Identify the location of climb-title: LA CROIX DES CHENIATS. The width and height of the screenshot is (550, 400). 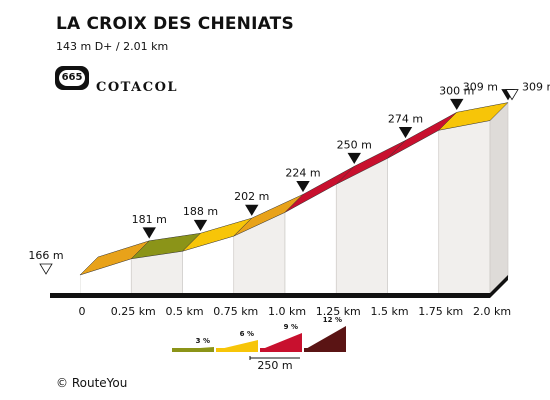
(175, 24).